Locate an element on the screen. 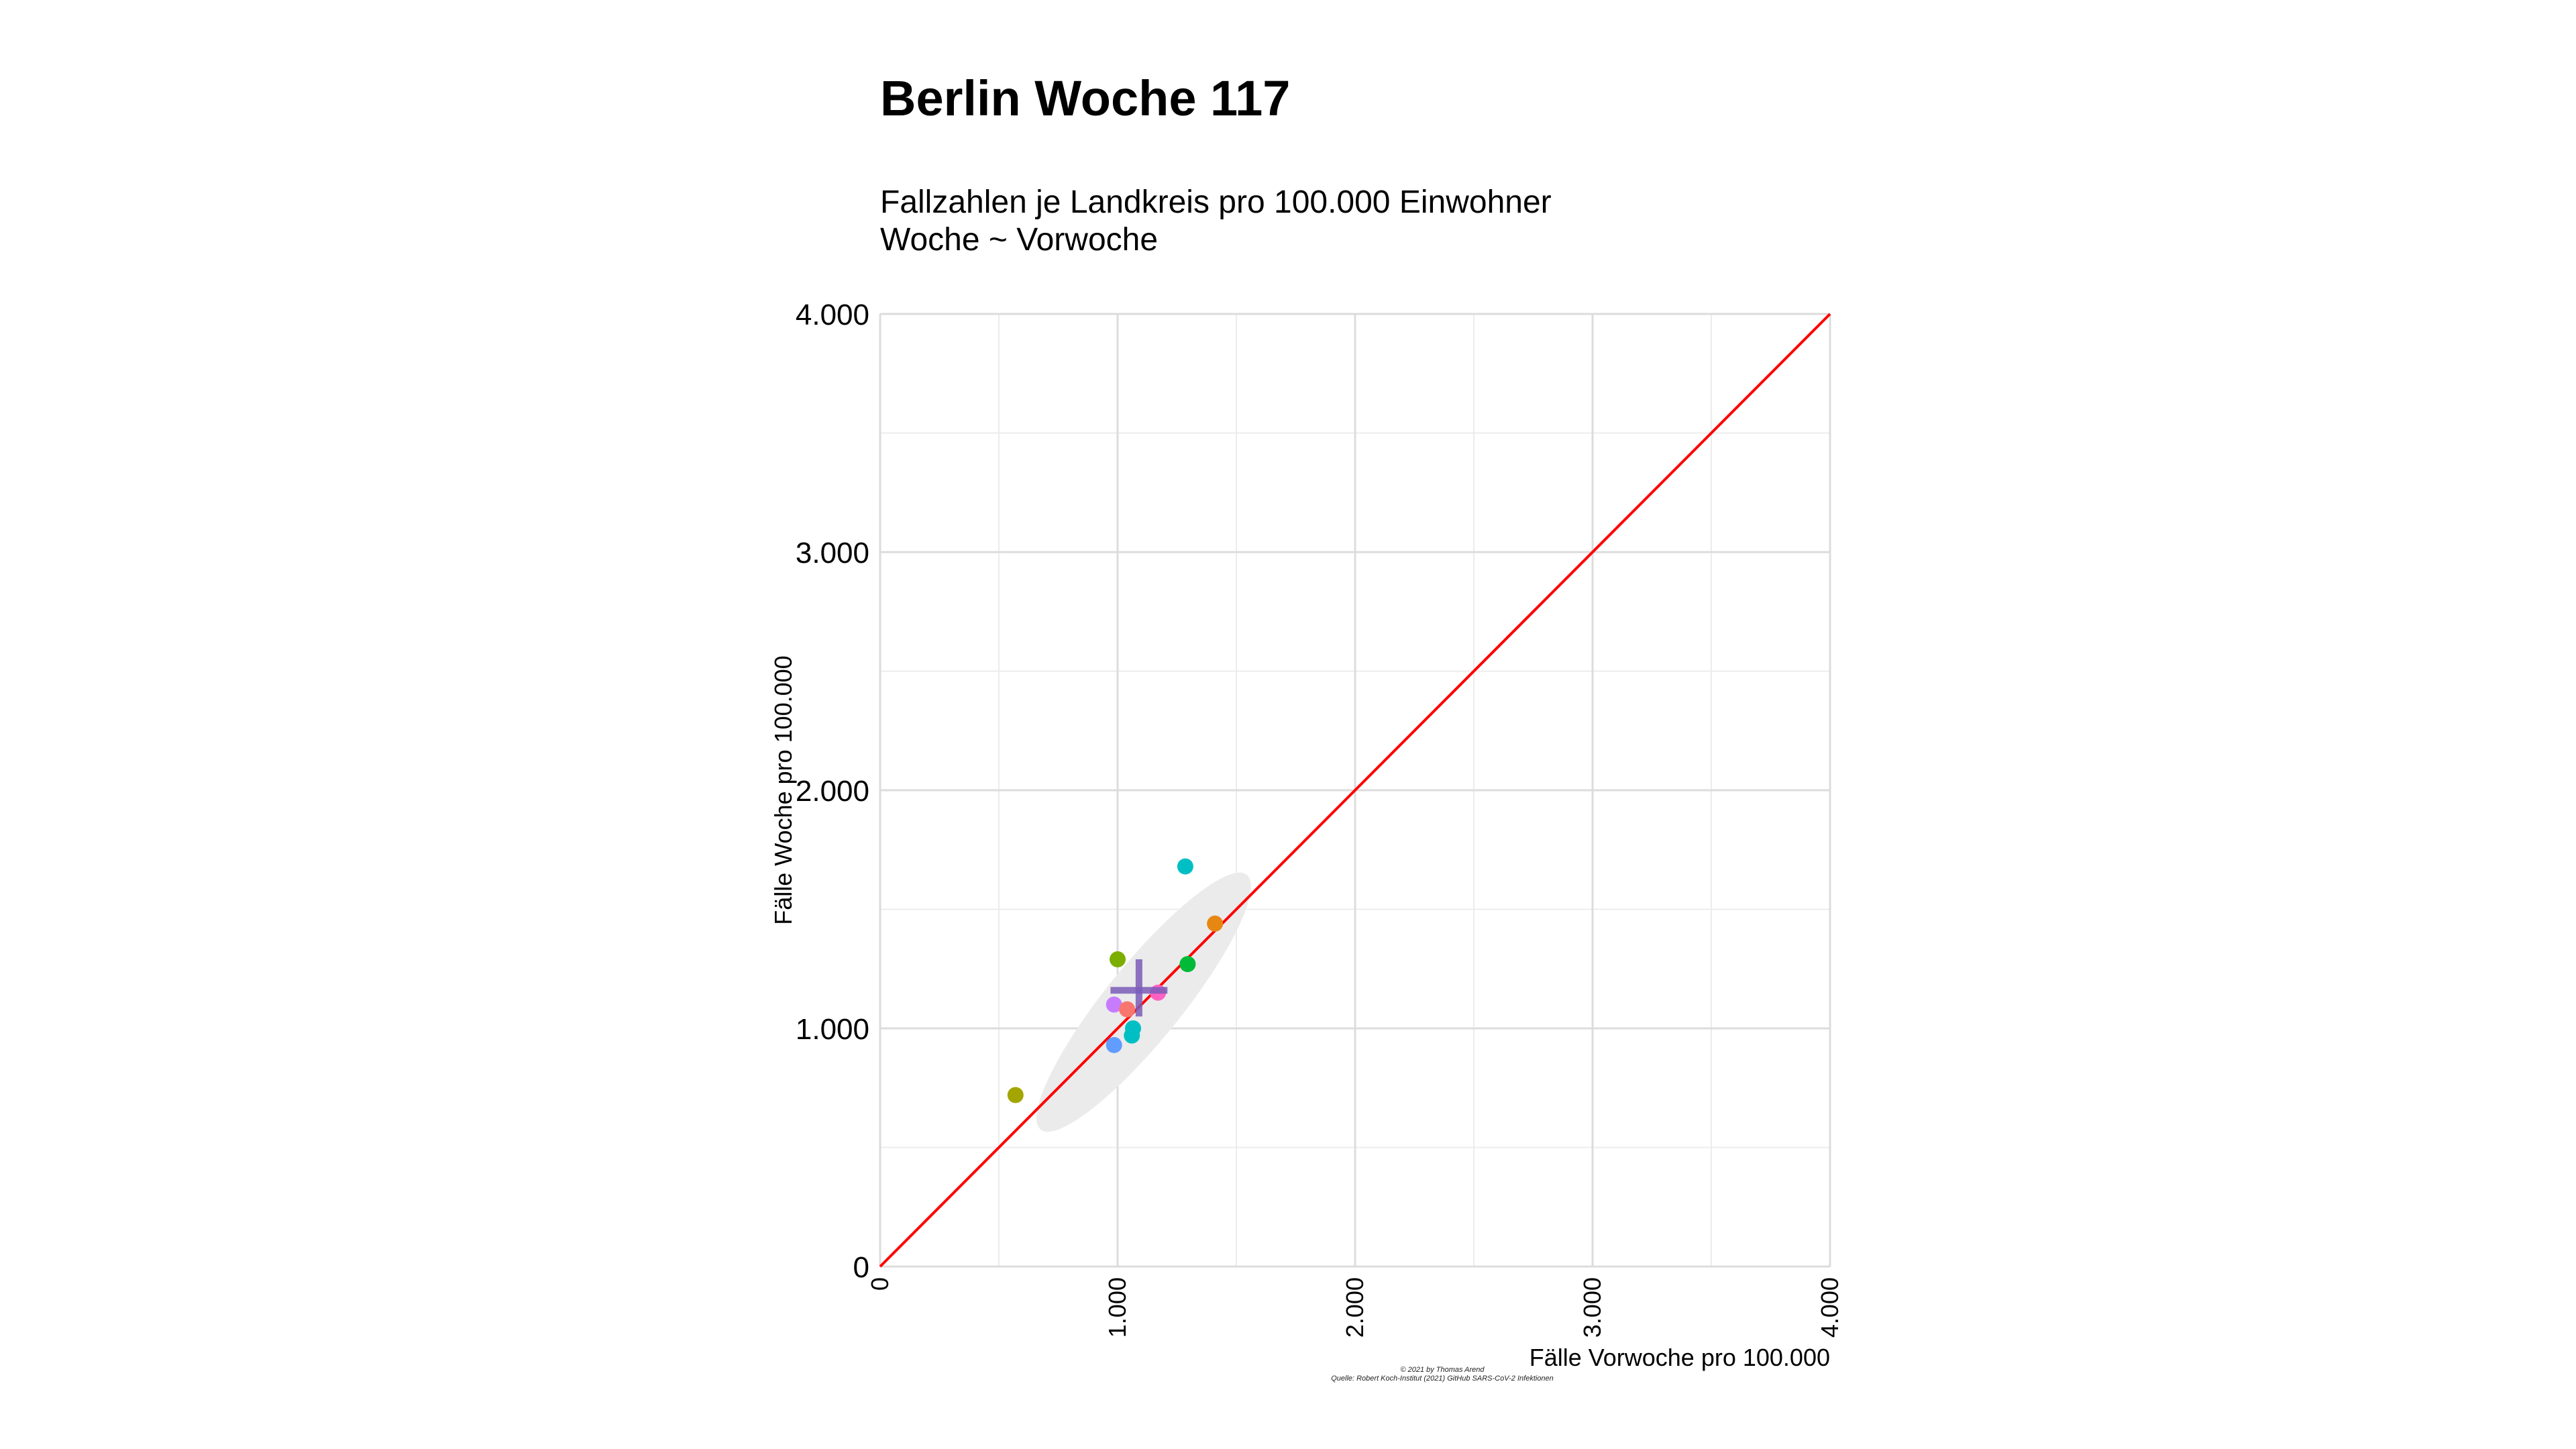 This screenshot has width=2576, height=1449. y-tick-label: 2.000 is located at coordinates (832, 791).